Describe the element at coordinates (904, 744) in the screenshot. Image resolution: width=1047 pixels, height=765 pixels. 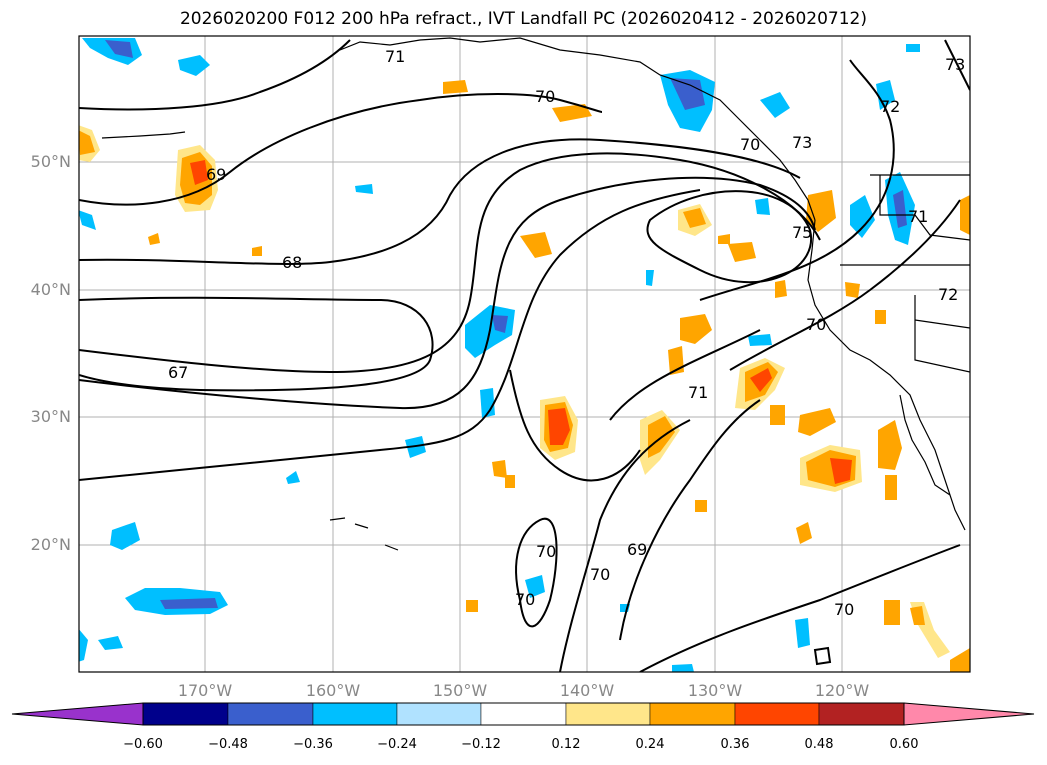
I see `colorbar-tick-label: 0.60` at that location.